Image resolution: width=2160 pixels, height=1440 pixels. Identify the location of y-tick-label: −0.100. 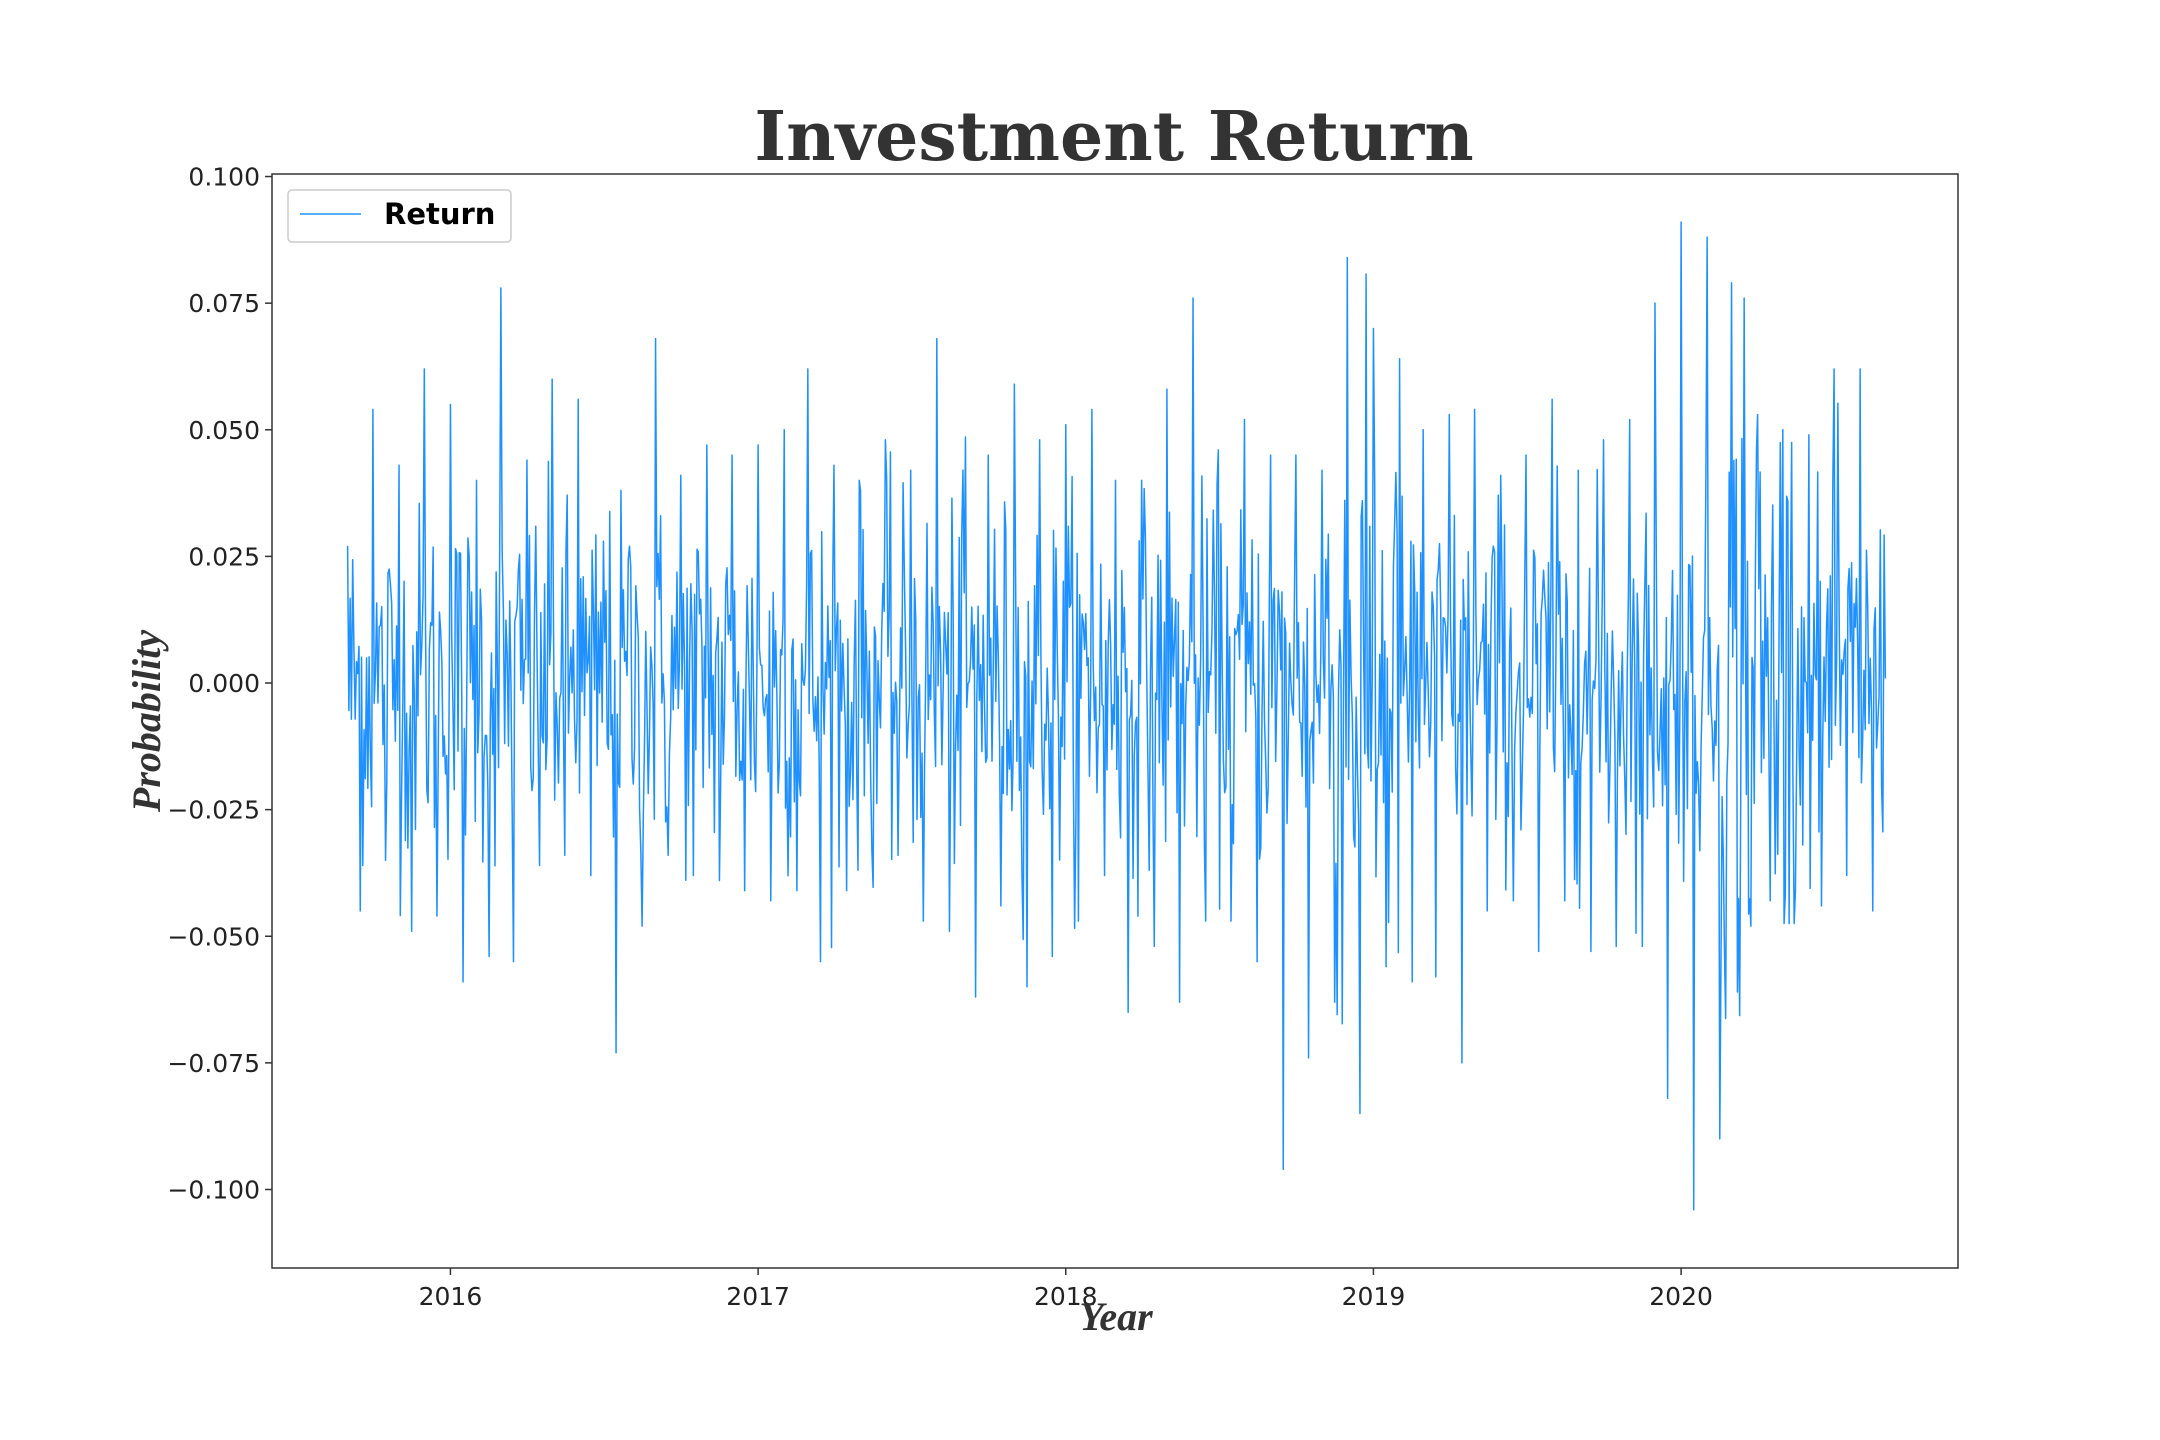
(213, 1189).